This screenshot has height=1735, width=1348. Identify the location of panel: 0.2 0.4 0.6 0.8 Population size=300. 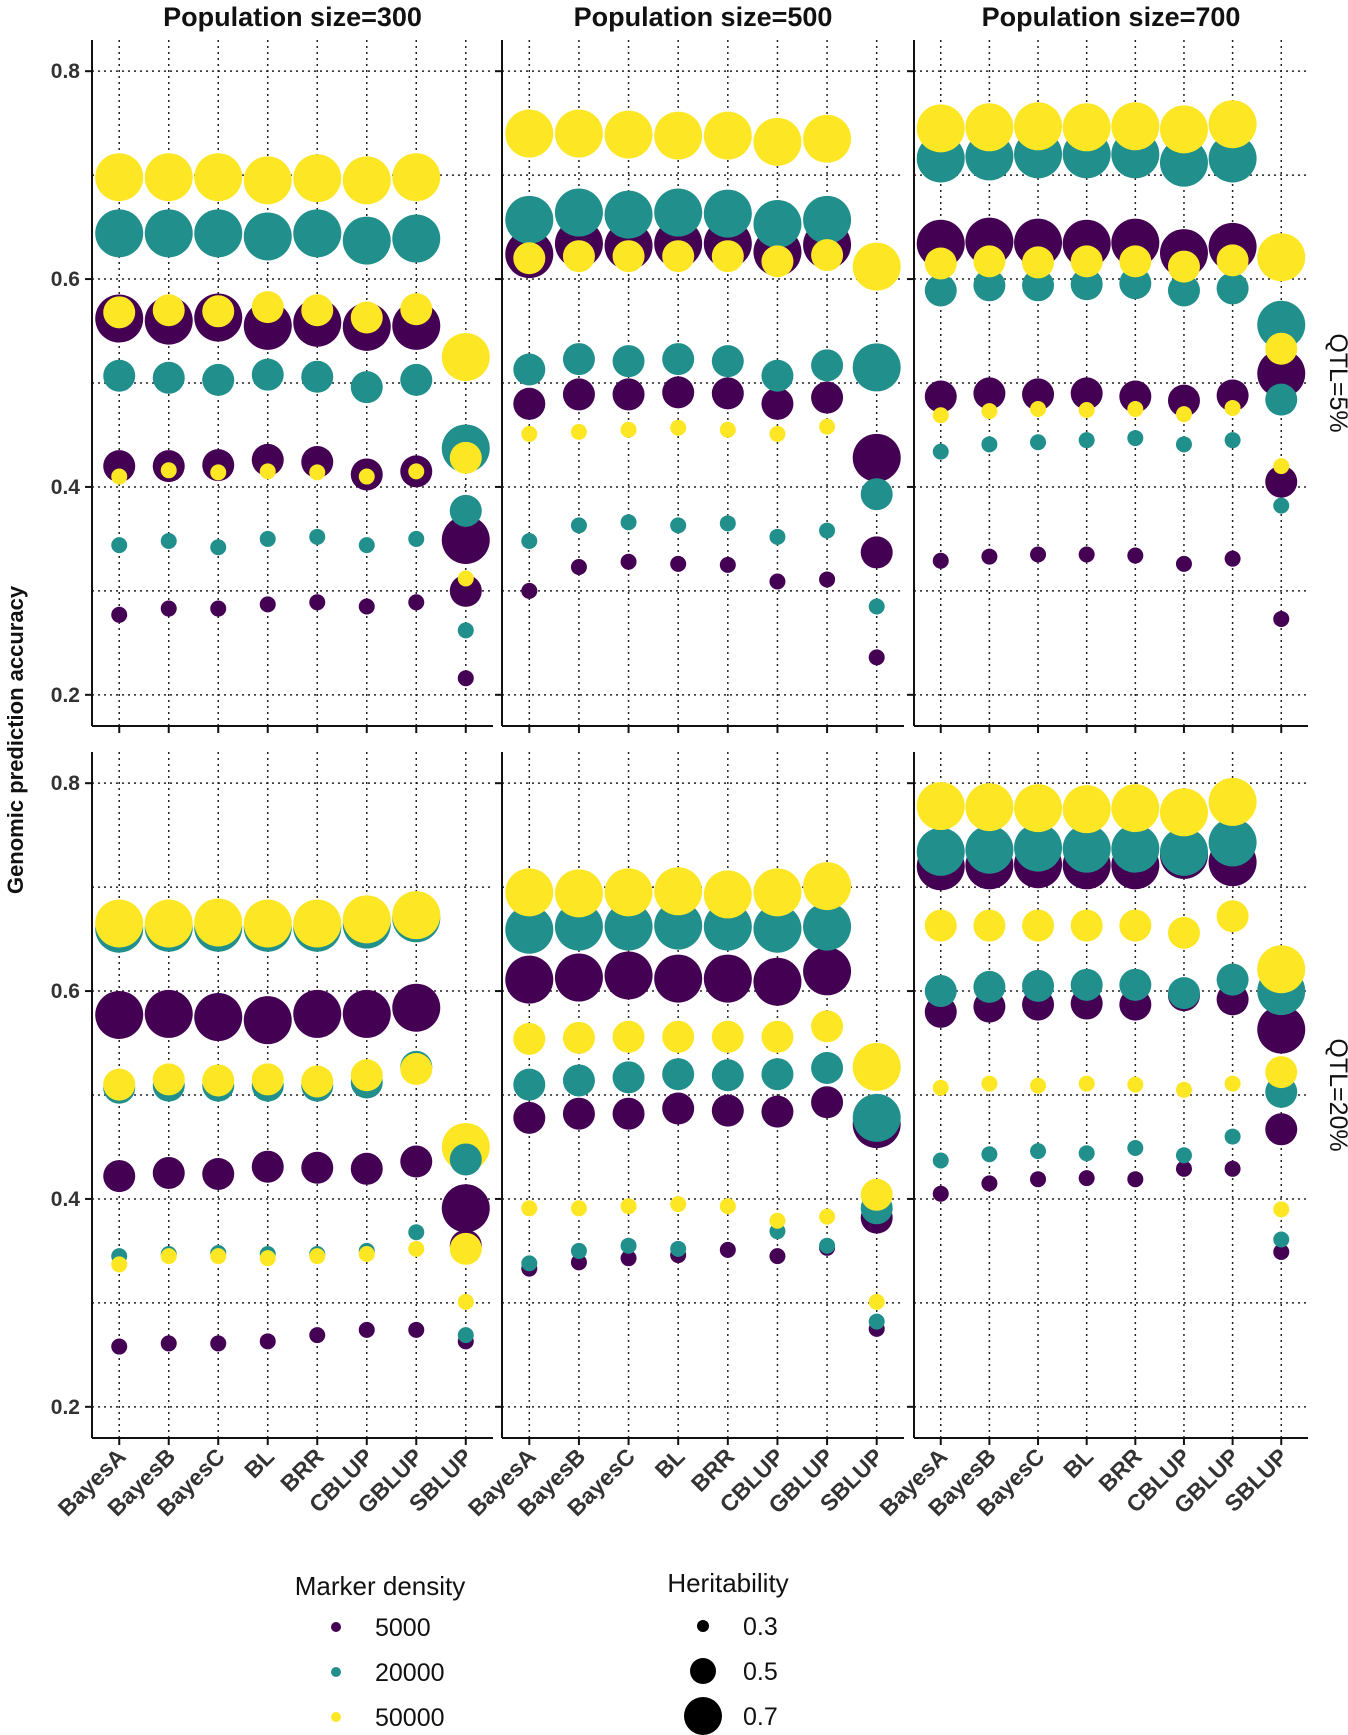
(272, 367).